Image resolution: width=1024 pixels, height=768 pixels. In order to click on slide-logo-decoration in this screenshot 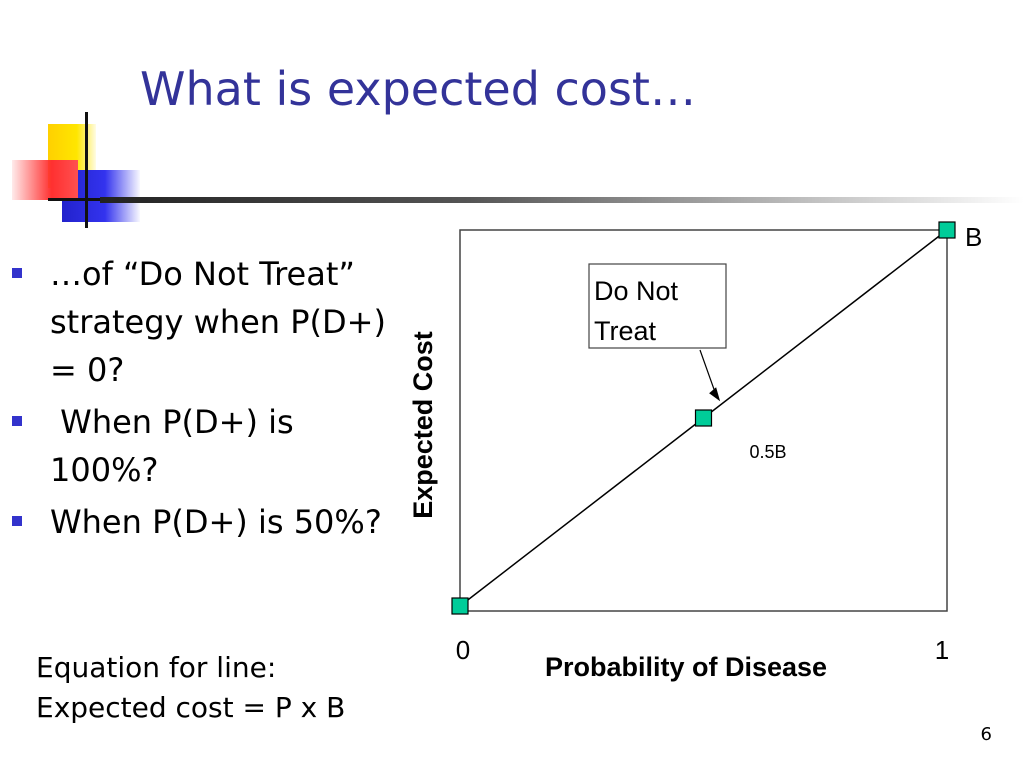, I will do `click(75, 120)`.